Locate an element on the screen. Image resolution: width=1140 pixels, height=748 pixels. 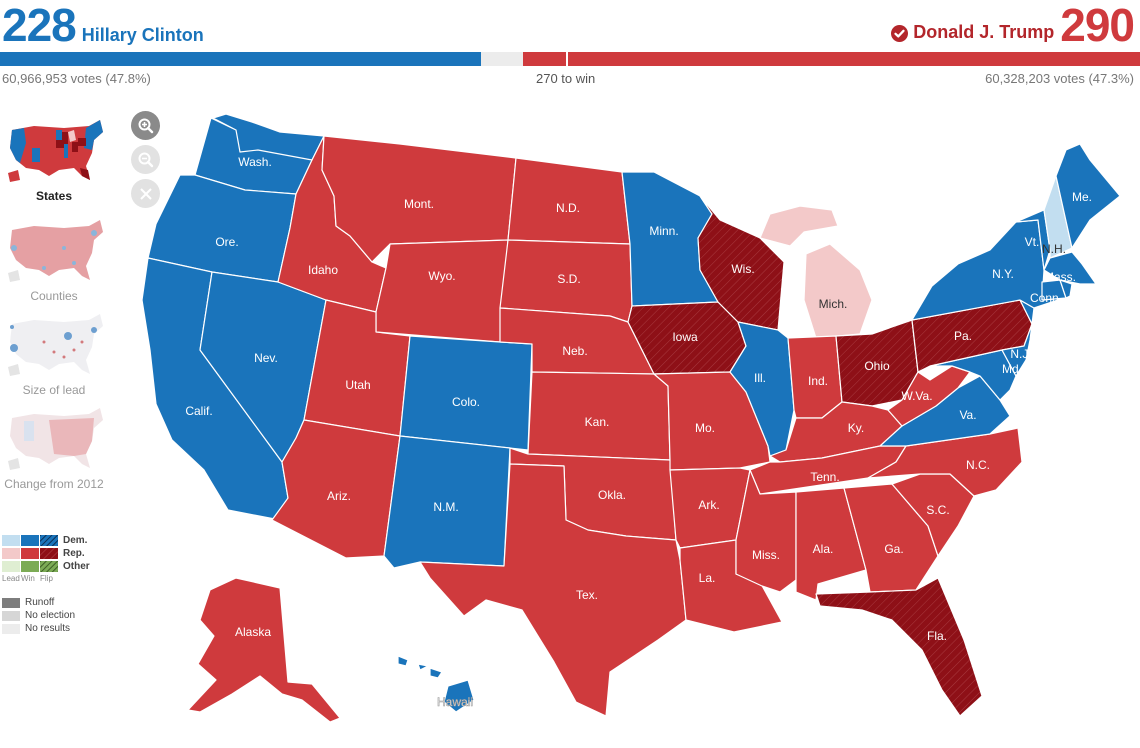
legend-rep-flip-swatch is located at coordinates (49, 553).